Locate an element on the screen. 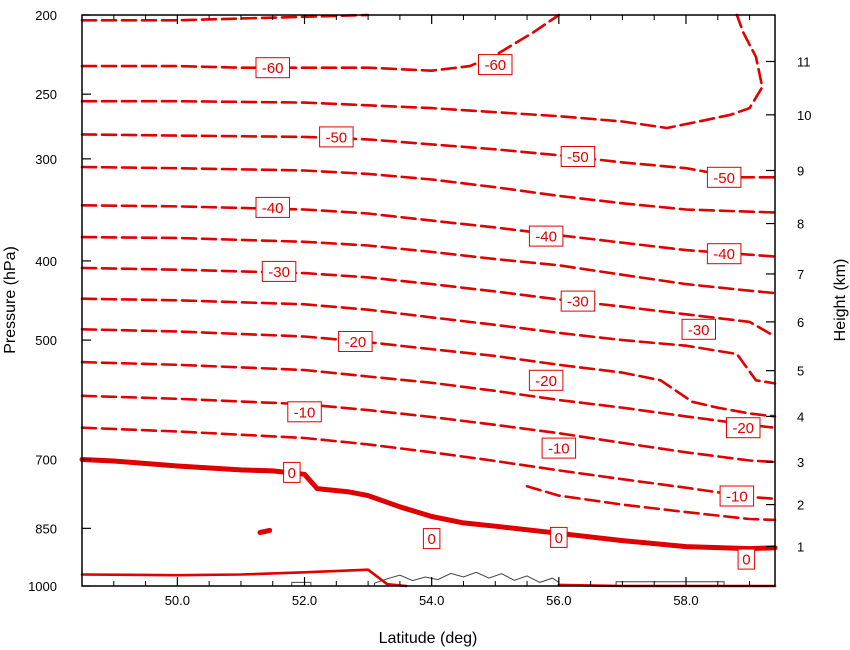 Image resolution: width=850 pixels, height=650 pixels. contour-label-0: -60 is located at coordinates (272, 68).